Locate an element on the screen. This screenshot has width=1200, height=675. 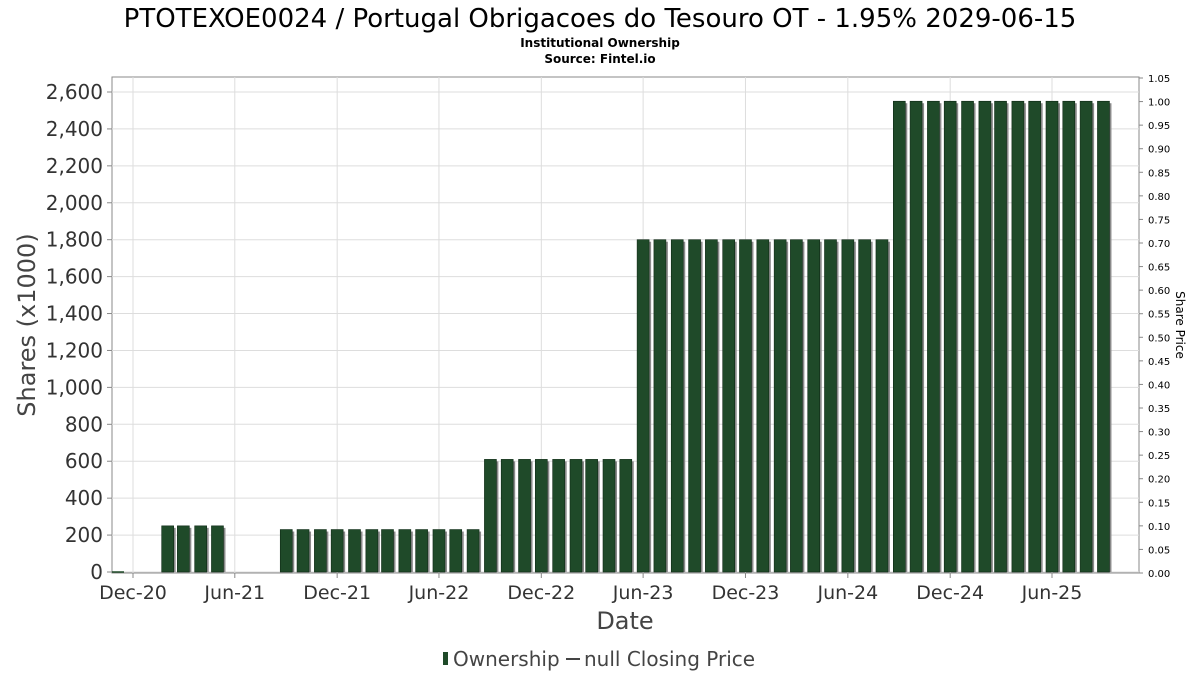
x-tick-label: Jun-23 is located at coordinates (643, 593).